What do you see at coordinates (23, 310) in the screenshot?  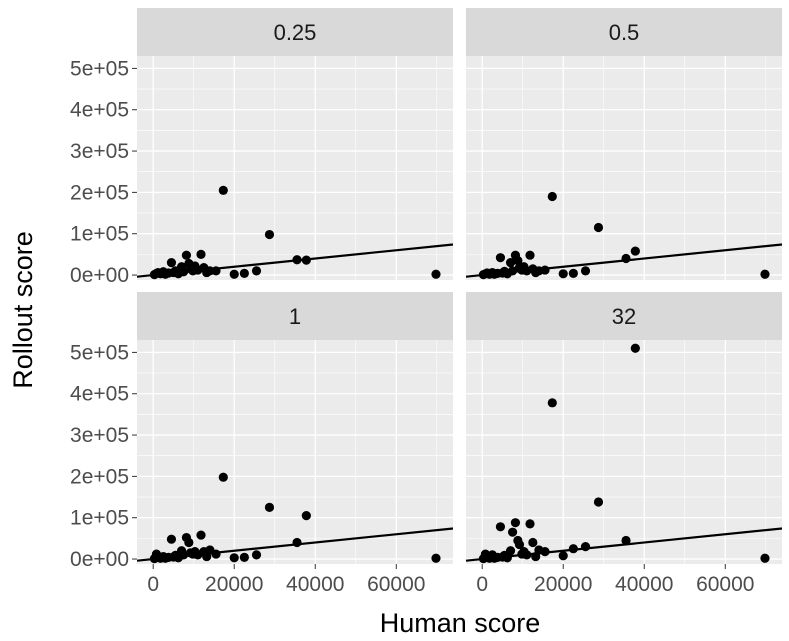 I see `y-axis-title: Rollout score` at bounding box center [23, 310].